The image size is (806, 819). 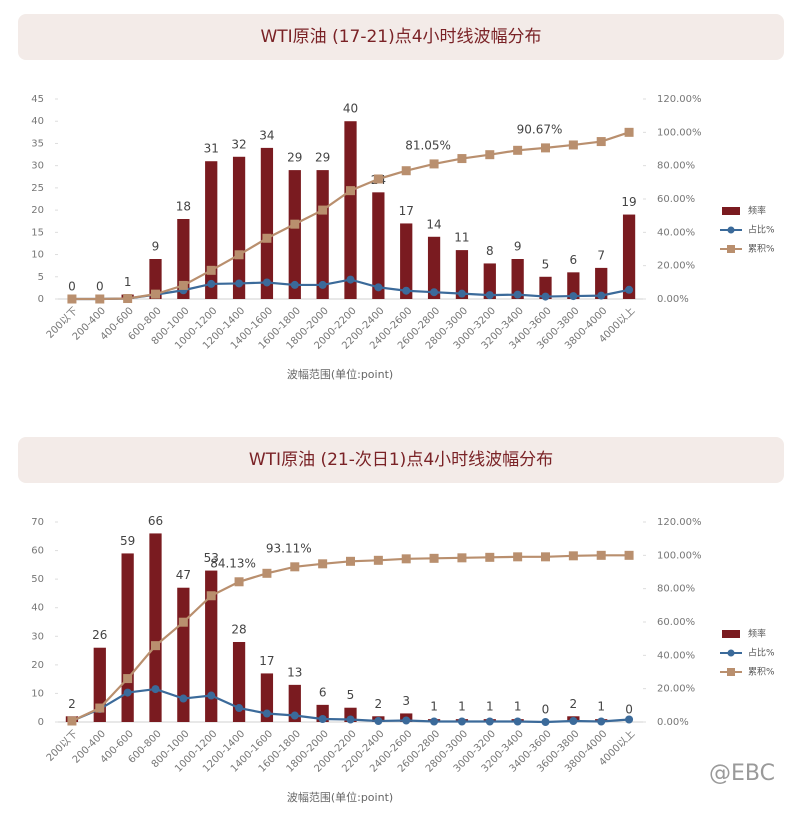 What do you see at coordinates (37, 232) in the screenshot?
I see `y-tick-label: 15` at bounding box center [37, 232].